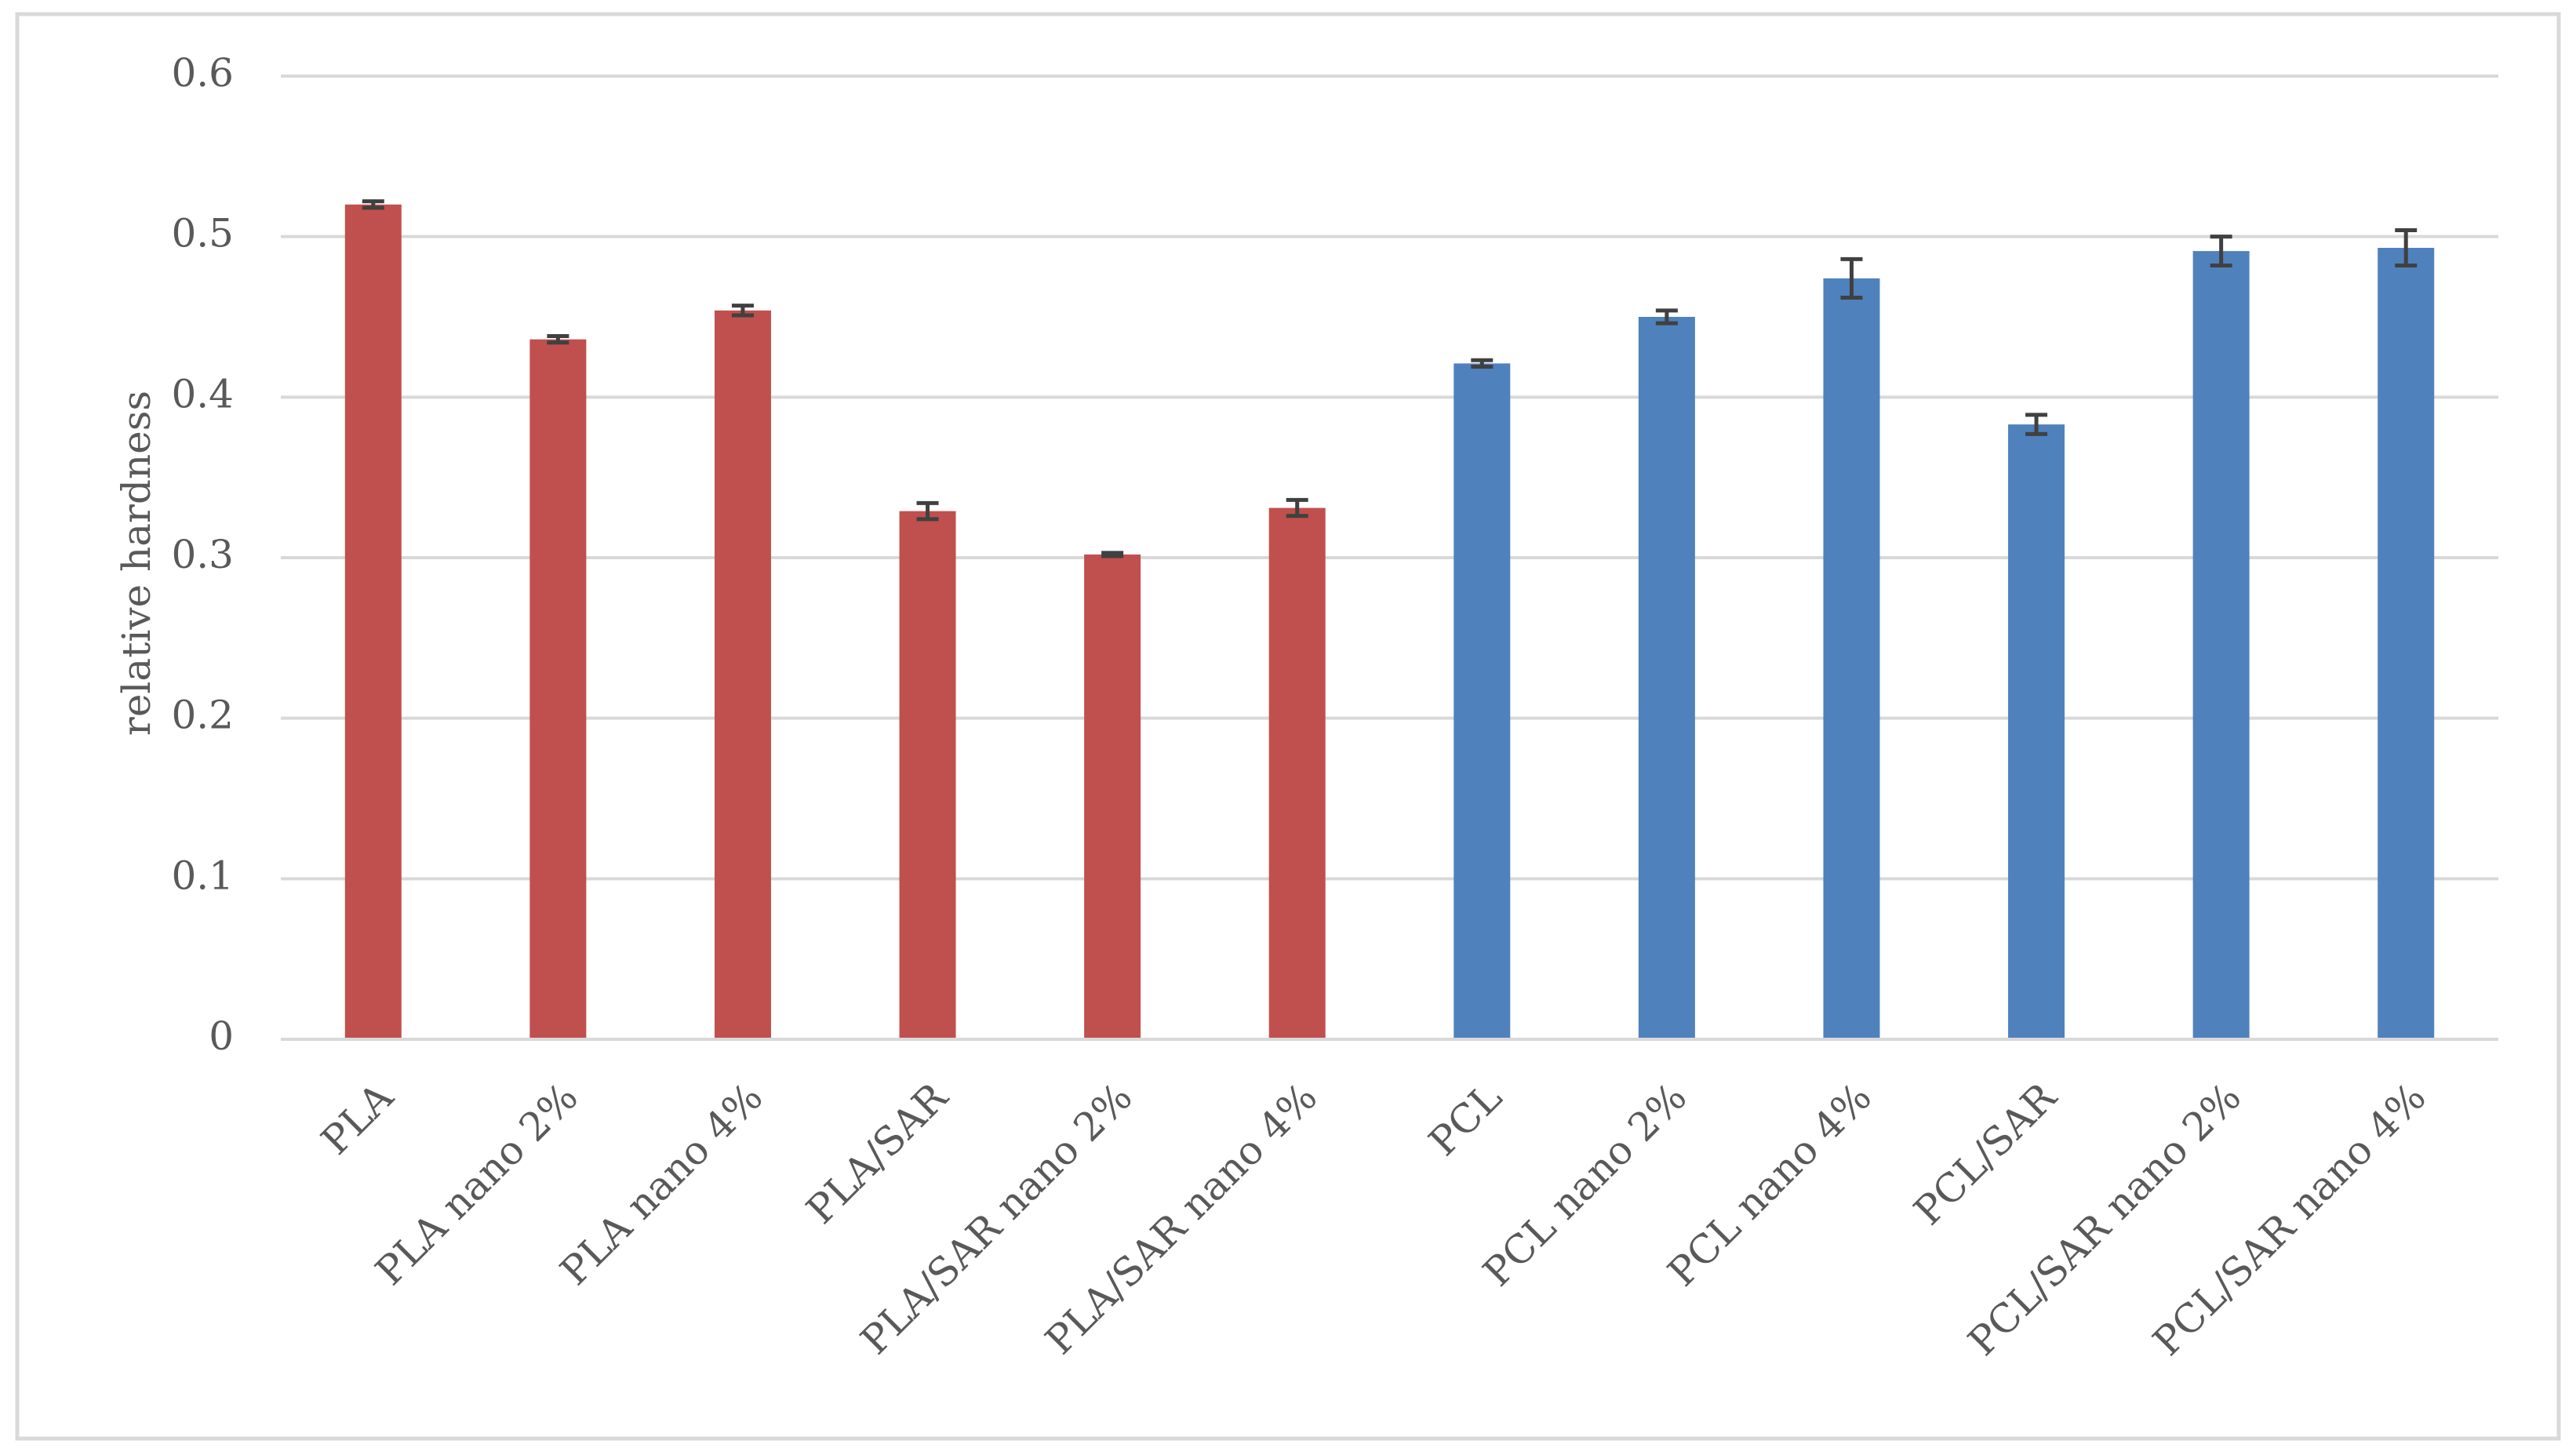  Describe the element at coordinates (202, 875) in the screenshot. I see `y-tick-label: 0.1` at that location.